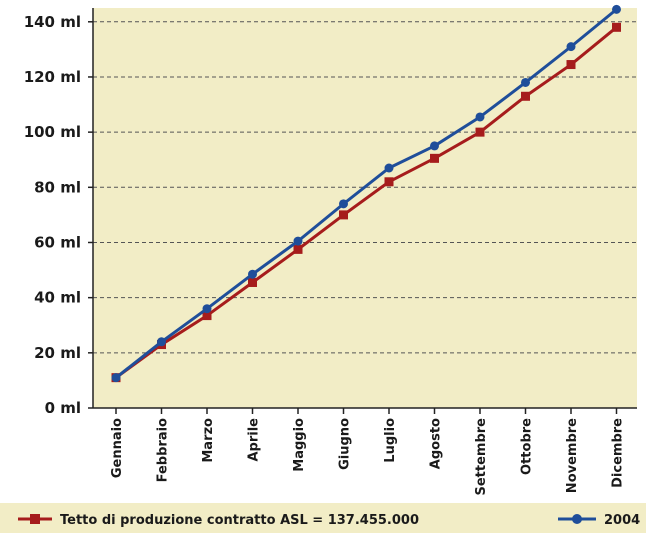 Image resolution: width=646 pixels, height=533 pixels. I want to click on y-tick-label: 20 ml, so click(57, 353).